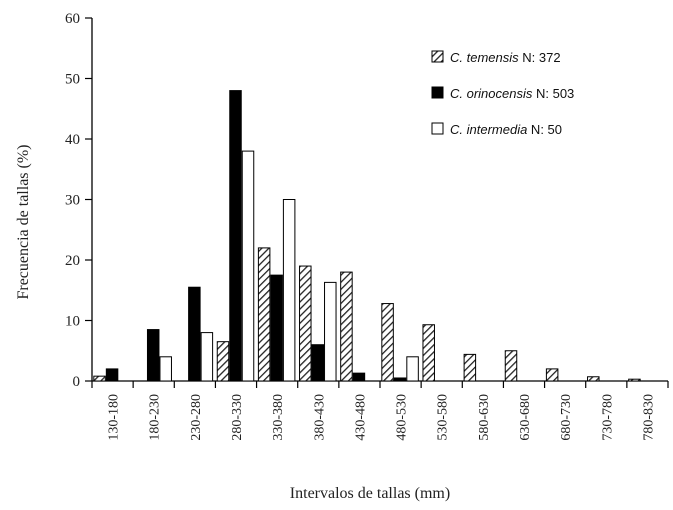  I want to click on x-tick-label: 680-730, so click(566, 417).